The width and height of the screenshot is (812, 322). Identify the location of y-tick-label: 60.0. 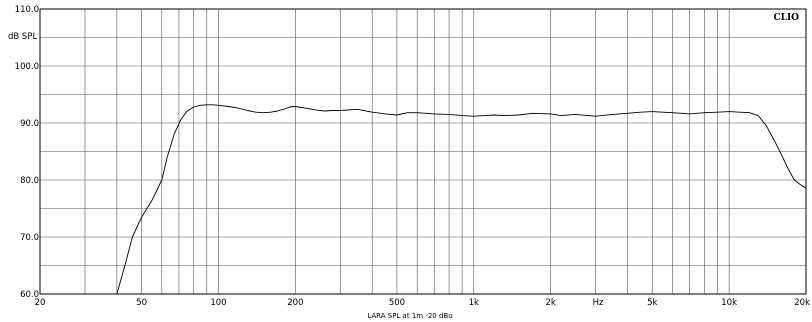
(29, 295).